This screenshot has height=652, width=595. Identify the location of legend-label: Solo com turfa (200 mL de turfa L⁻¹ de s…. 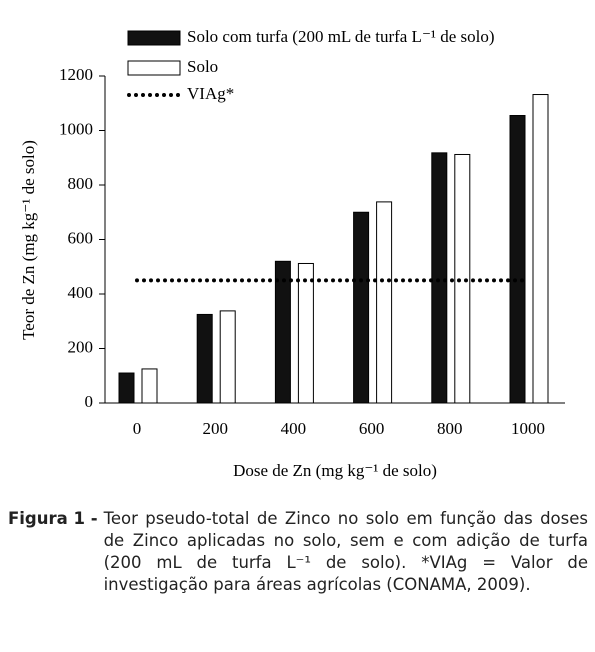
(341, 36).